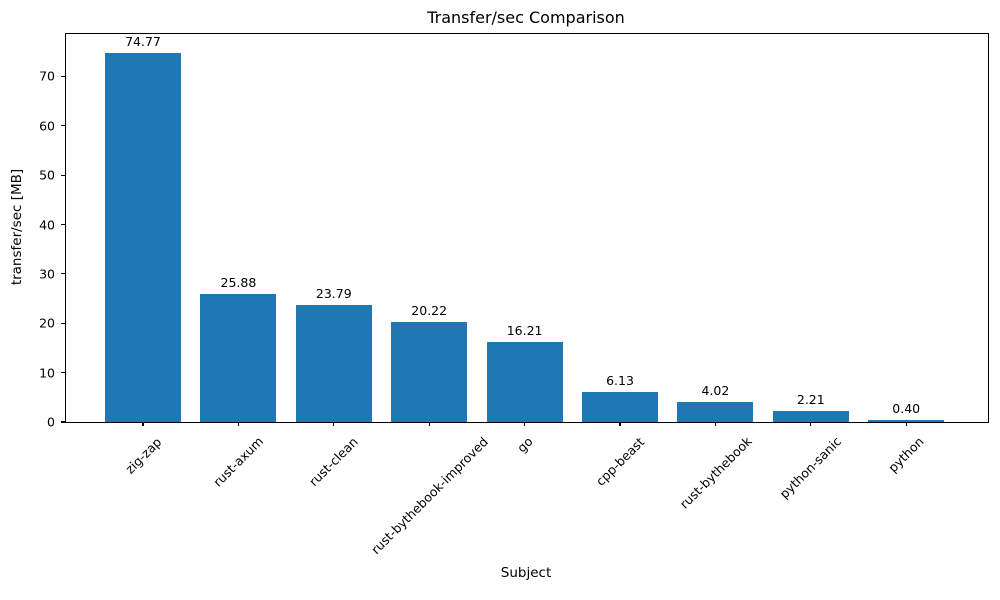  Describe the element at coordinates (47, 225) in the screenshot. I see `y-tick-label: 40` at that location.